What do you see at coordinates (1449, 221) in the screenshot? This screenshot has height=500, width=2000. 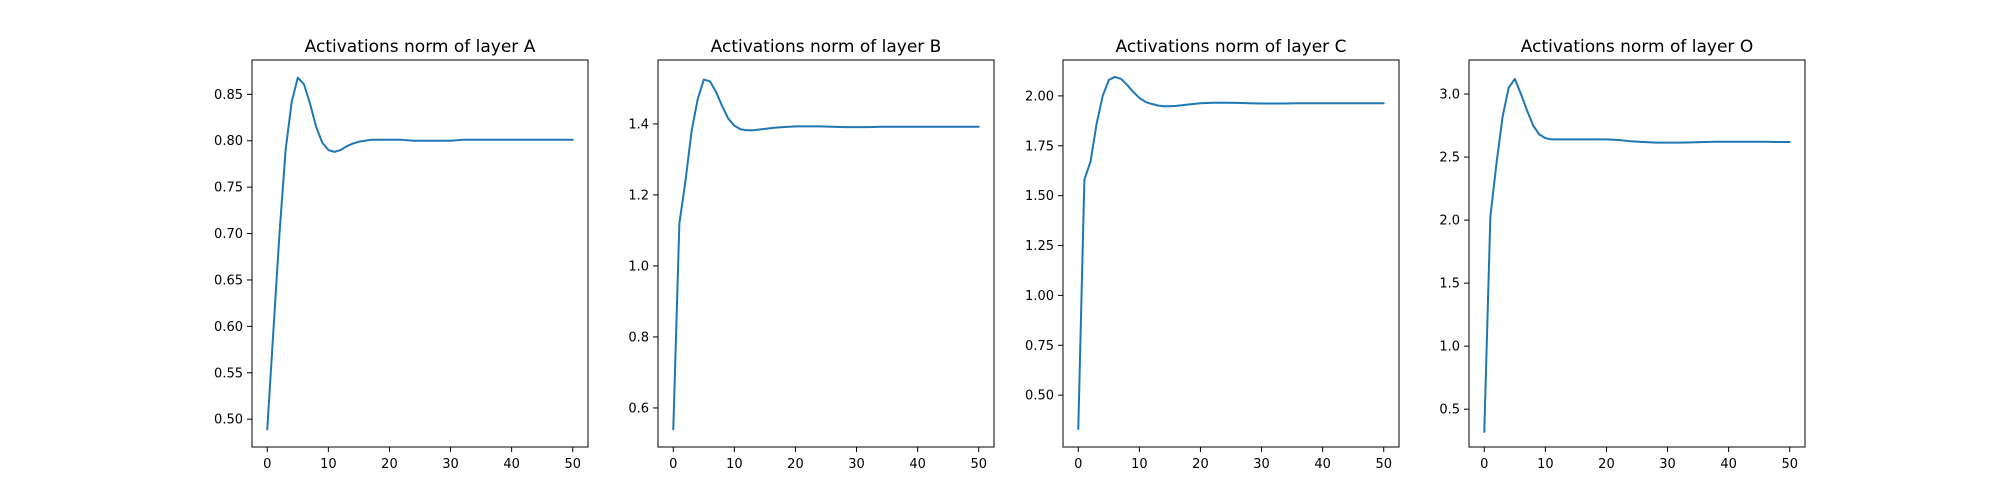 I see `y-tick-label: 2.0` at bounding box center [1449, 221].